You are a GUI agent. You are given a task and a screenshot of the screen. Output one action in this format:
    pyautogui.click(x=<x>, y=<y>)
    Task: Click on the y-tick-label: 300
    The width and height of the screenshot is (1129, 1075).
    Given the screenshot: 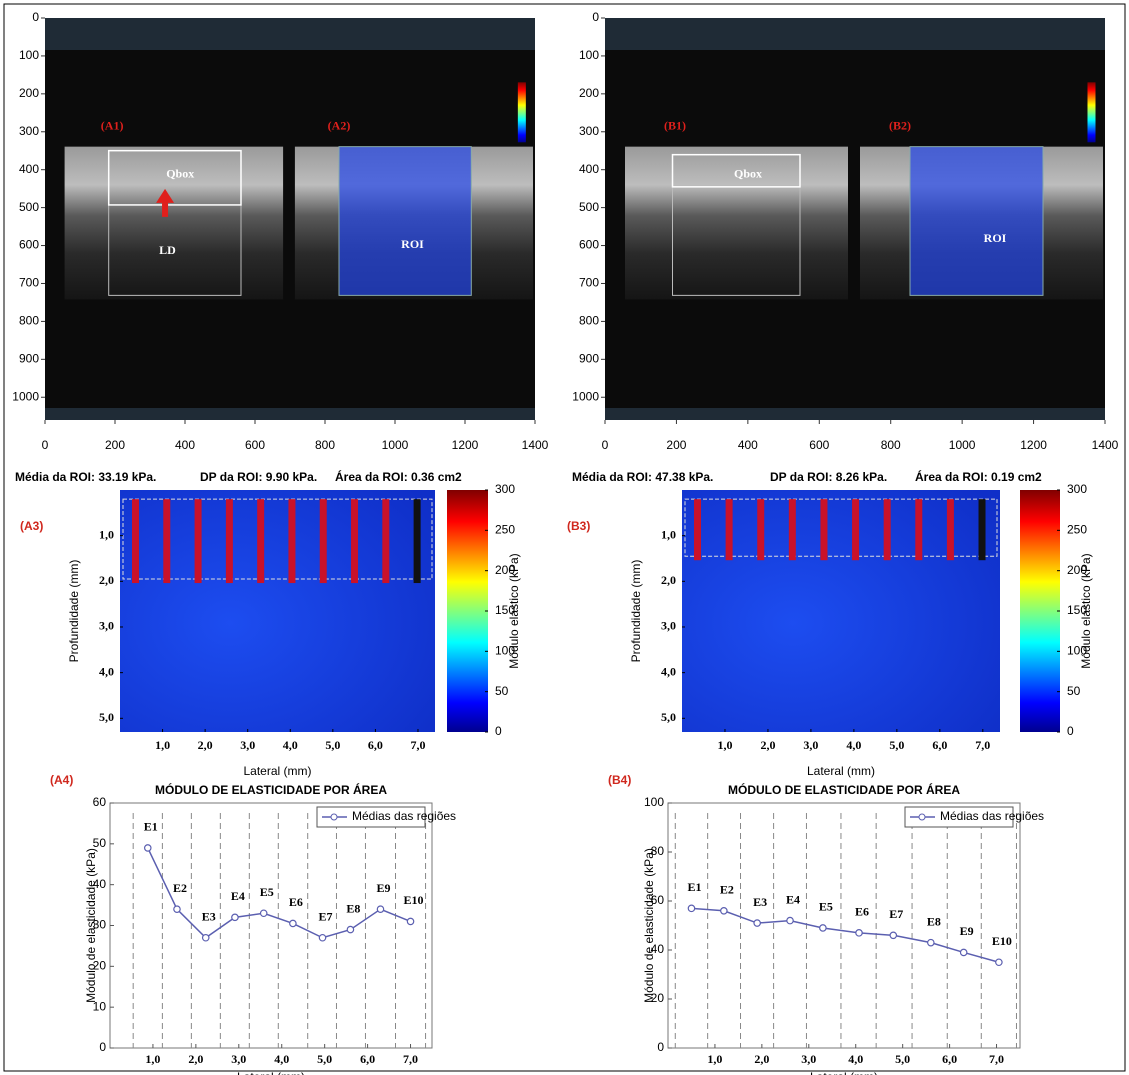 What is the action you would take?
    pyautogui.click(x=589, y=131)
    